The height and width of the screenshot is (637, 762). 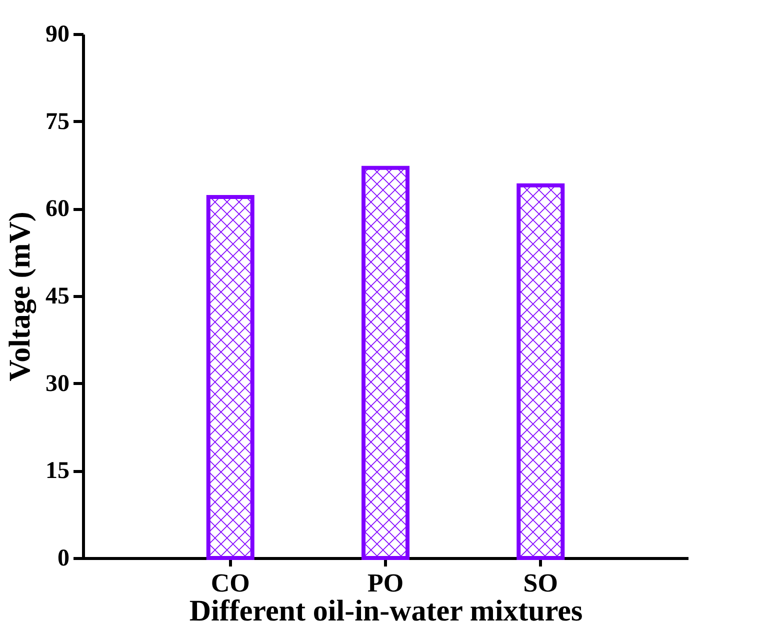 What do you see at coordinates (230, 583) in the screenshot?
I see `x-tick-label: CO` at bounding box center [230, 583].